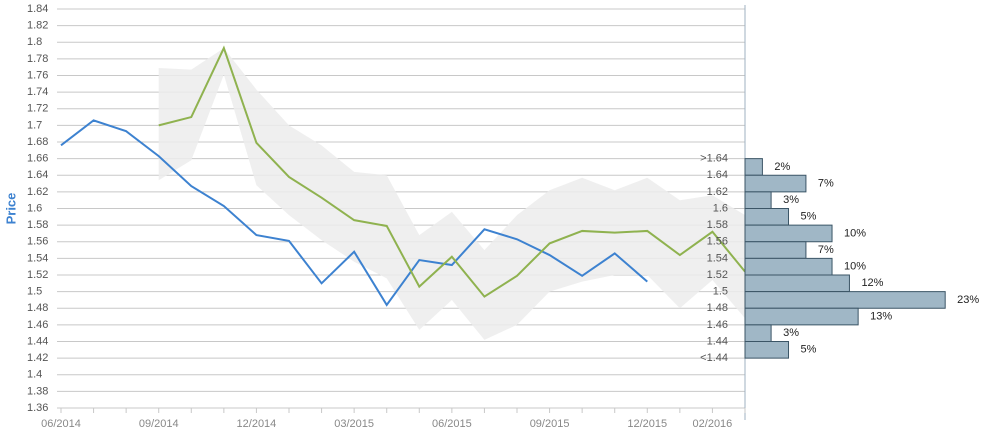 The width and height of the screenshot is (982, 433). Describe the element at coordinates (37, 325) in the screenshot. I see `y-tick-label: 1.46` at that location.